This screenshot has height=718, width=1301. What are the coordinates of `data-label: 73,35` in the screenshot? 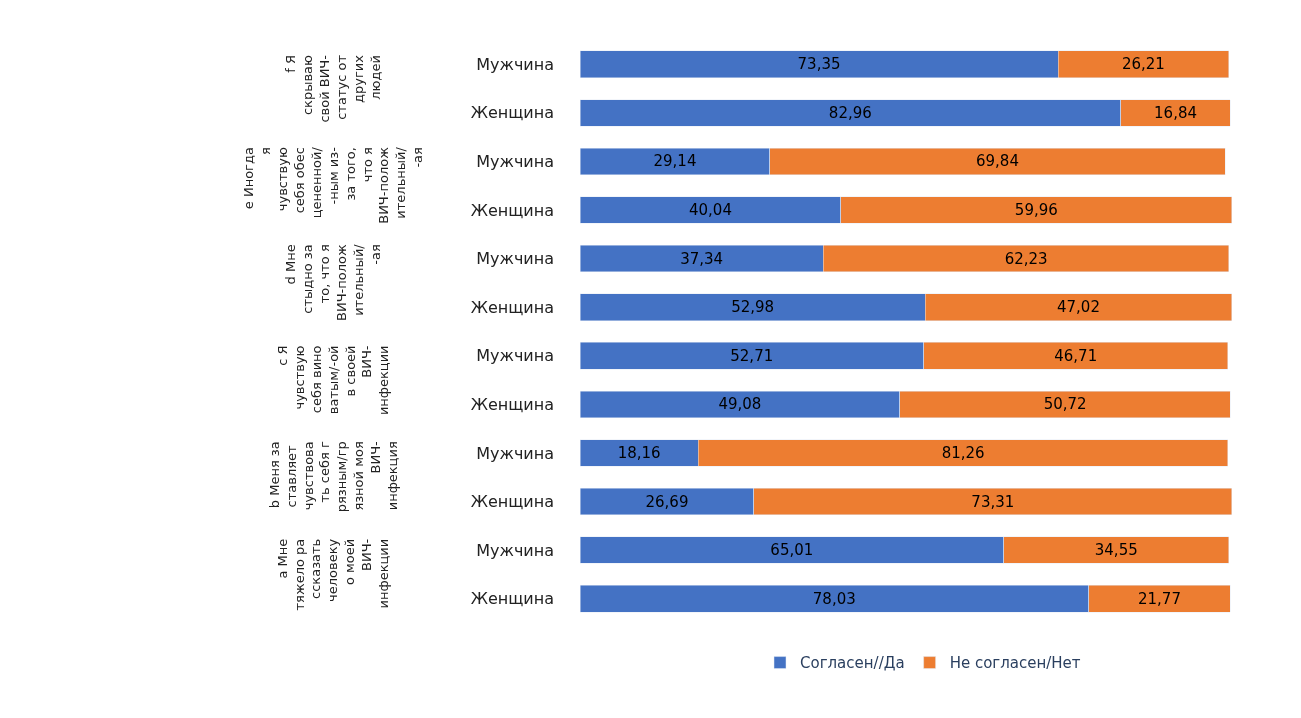 It's located at (819, 64).